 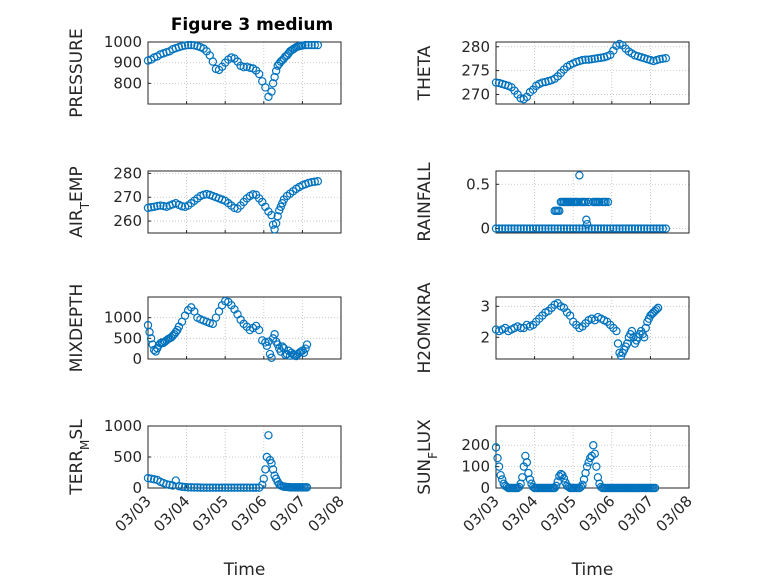 I want to click on y-axis-label: PRESSURE, so click(x=77, y=72).